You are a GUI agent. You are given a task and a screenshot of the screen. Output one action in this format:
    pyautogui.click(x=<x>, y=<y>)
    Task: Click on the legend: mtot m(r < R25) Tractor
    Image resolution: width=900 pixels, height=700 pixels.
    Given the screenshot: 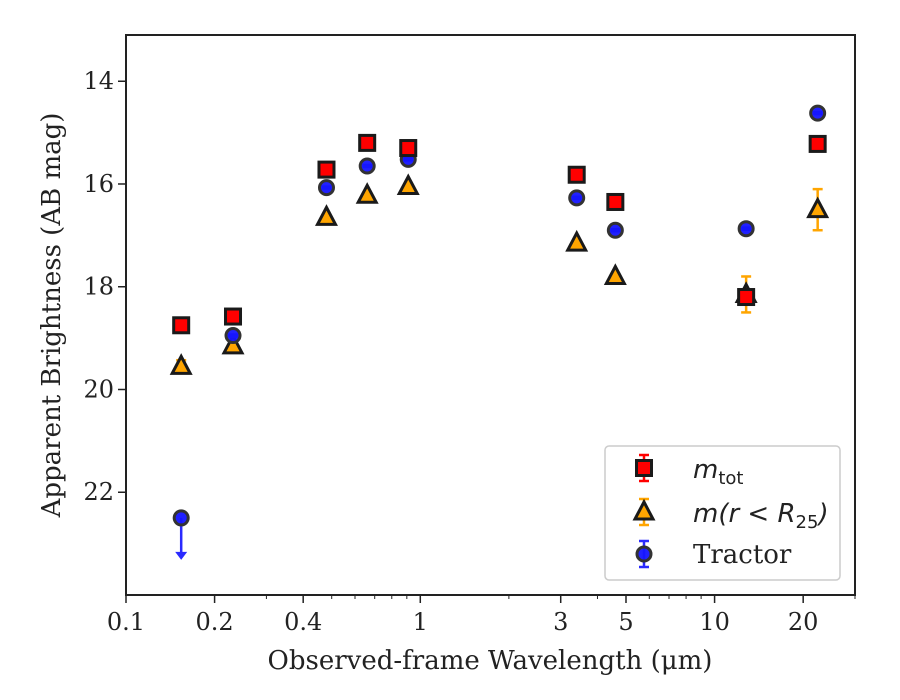 What is the action you would take?
    pyautogui.click(x=722, y=513)
    